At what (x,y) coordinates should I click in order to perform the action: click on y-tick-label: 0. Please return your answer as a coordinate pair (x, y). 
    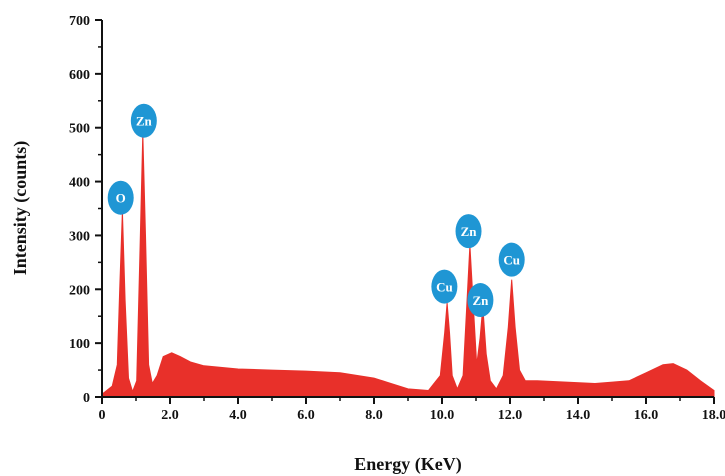
    Looking at the image, I should click on (86, 398).